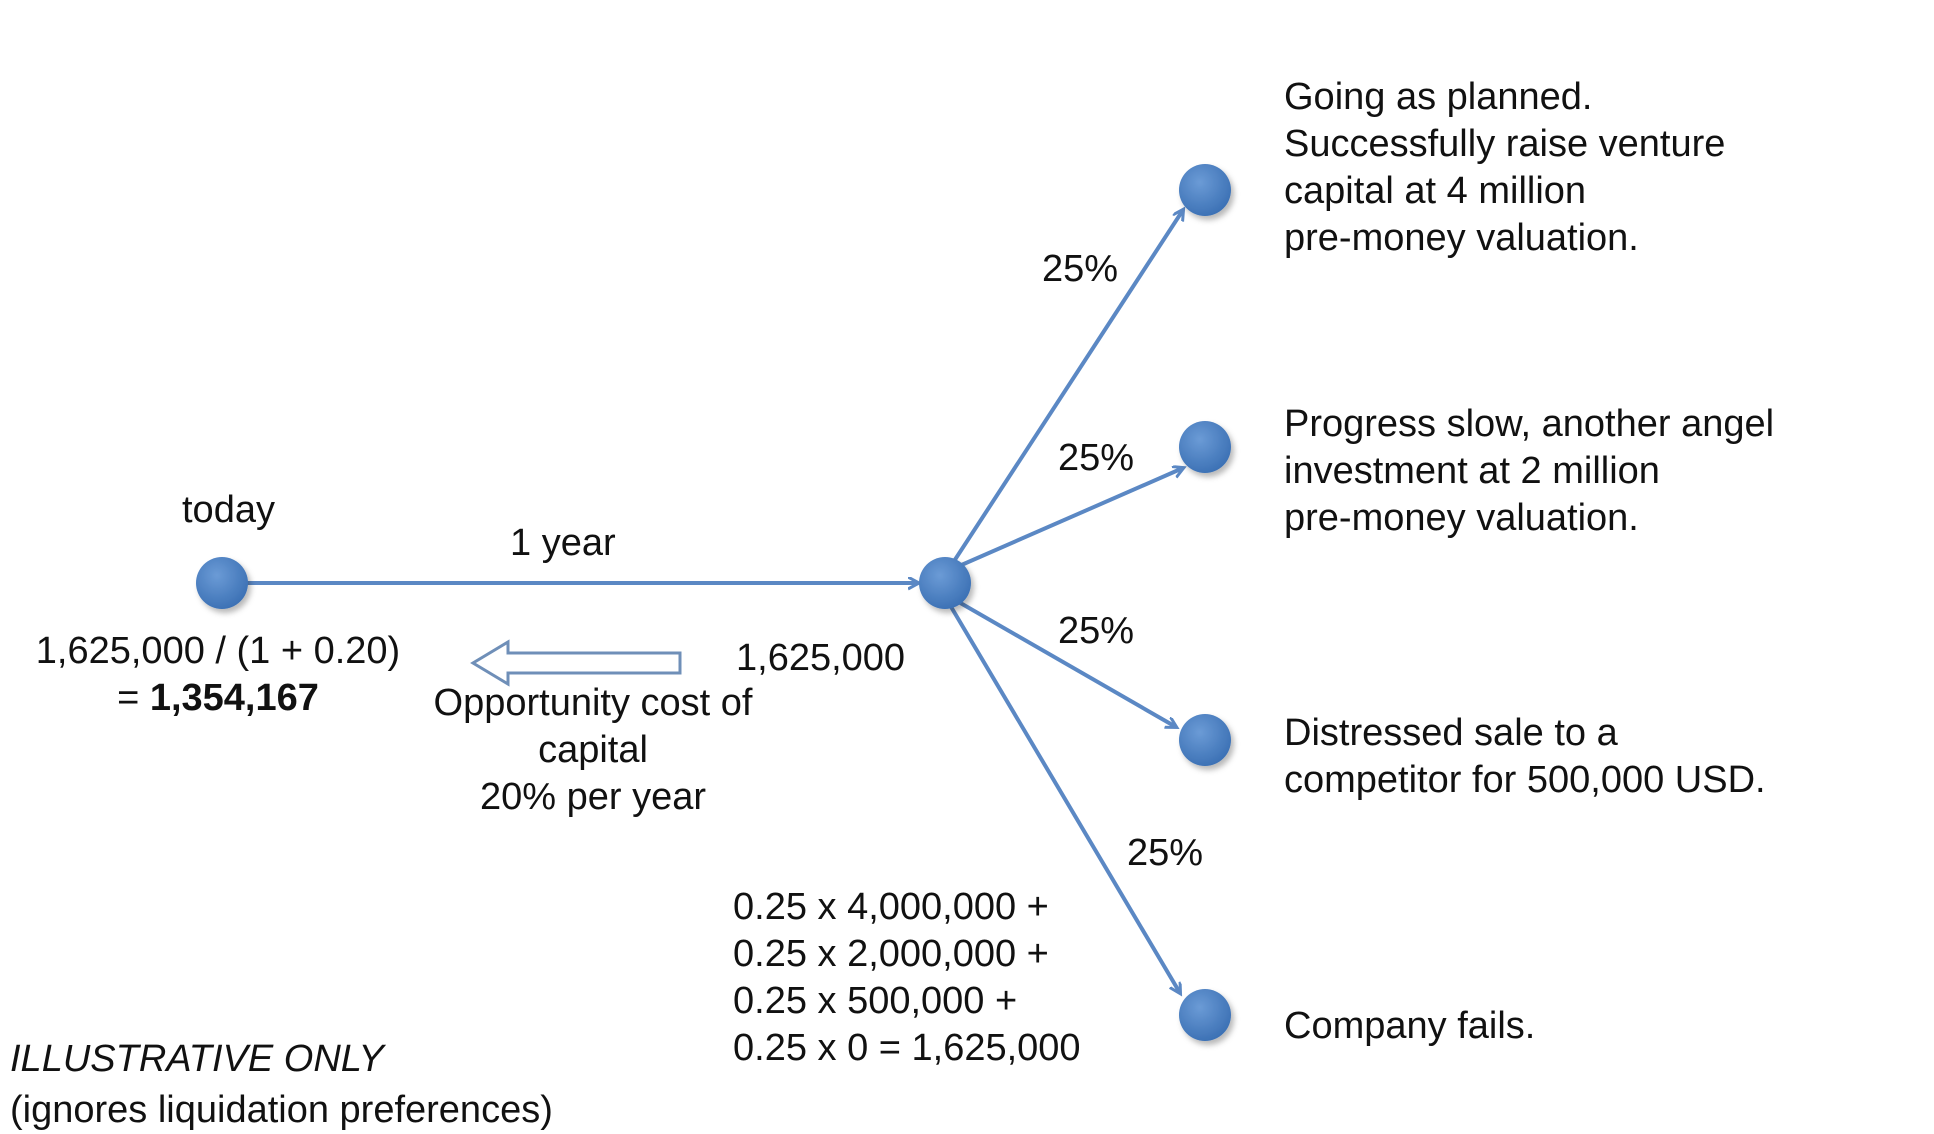 This screenshot has width=1934, height=1134. Describe the element at coordinates (218, 651) in the screenshot. I see `discount-formula-line: 1,625,000 / (1 + 0.20)` at that location.